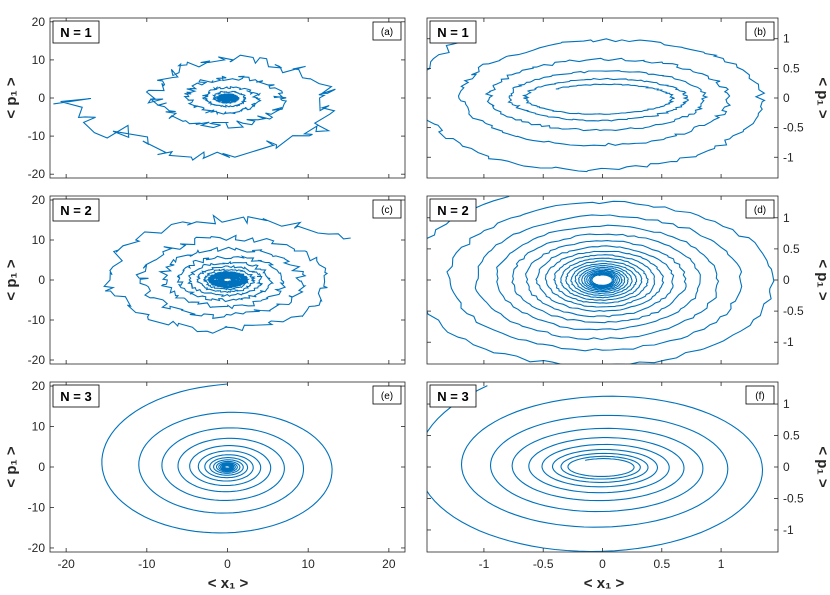 The width and height of the screenshot is (830, 595). I want to click on y-axis-label-a: < p₁ >, so click(11, 97).